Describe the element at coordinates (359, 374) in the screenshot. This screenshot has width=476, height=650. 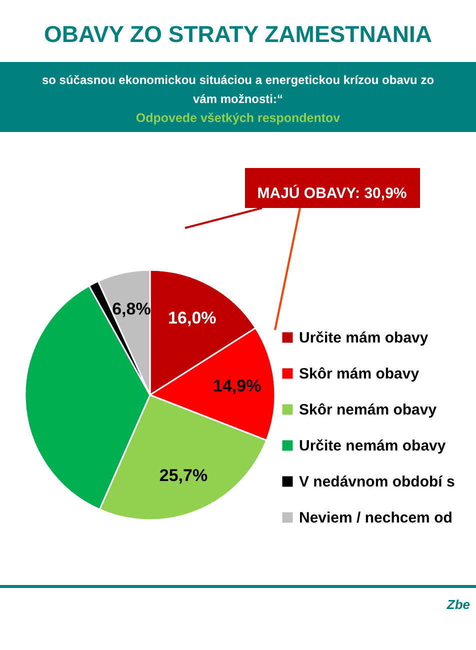
I see `legend-label: Skôr mám obavy` at that location.